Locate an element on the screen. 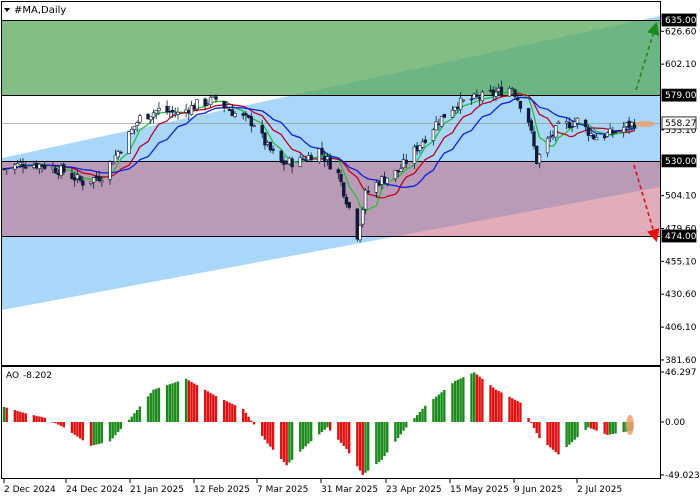 The width and height of the screenshot is (700, 500). price-level-label: 579.00 is located at coordinates (681, 96).